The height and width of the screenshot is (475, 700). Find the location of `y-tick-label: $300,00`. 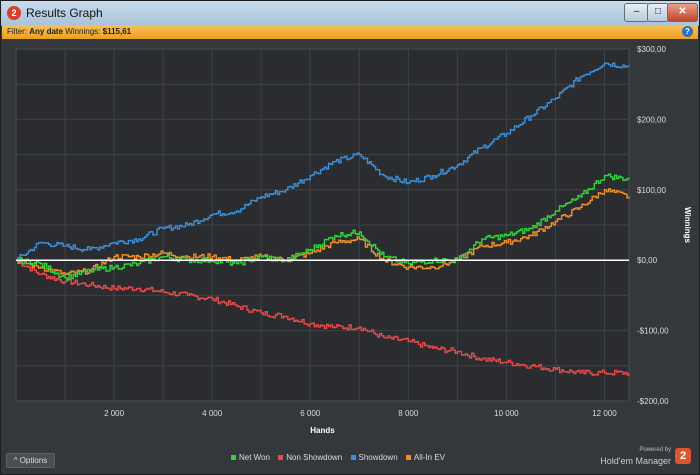

y-tick-label: $300,00 is located at coordinates (651, 49).